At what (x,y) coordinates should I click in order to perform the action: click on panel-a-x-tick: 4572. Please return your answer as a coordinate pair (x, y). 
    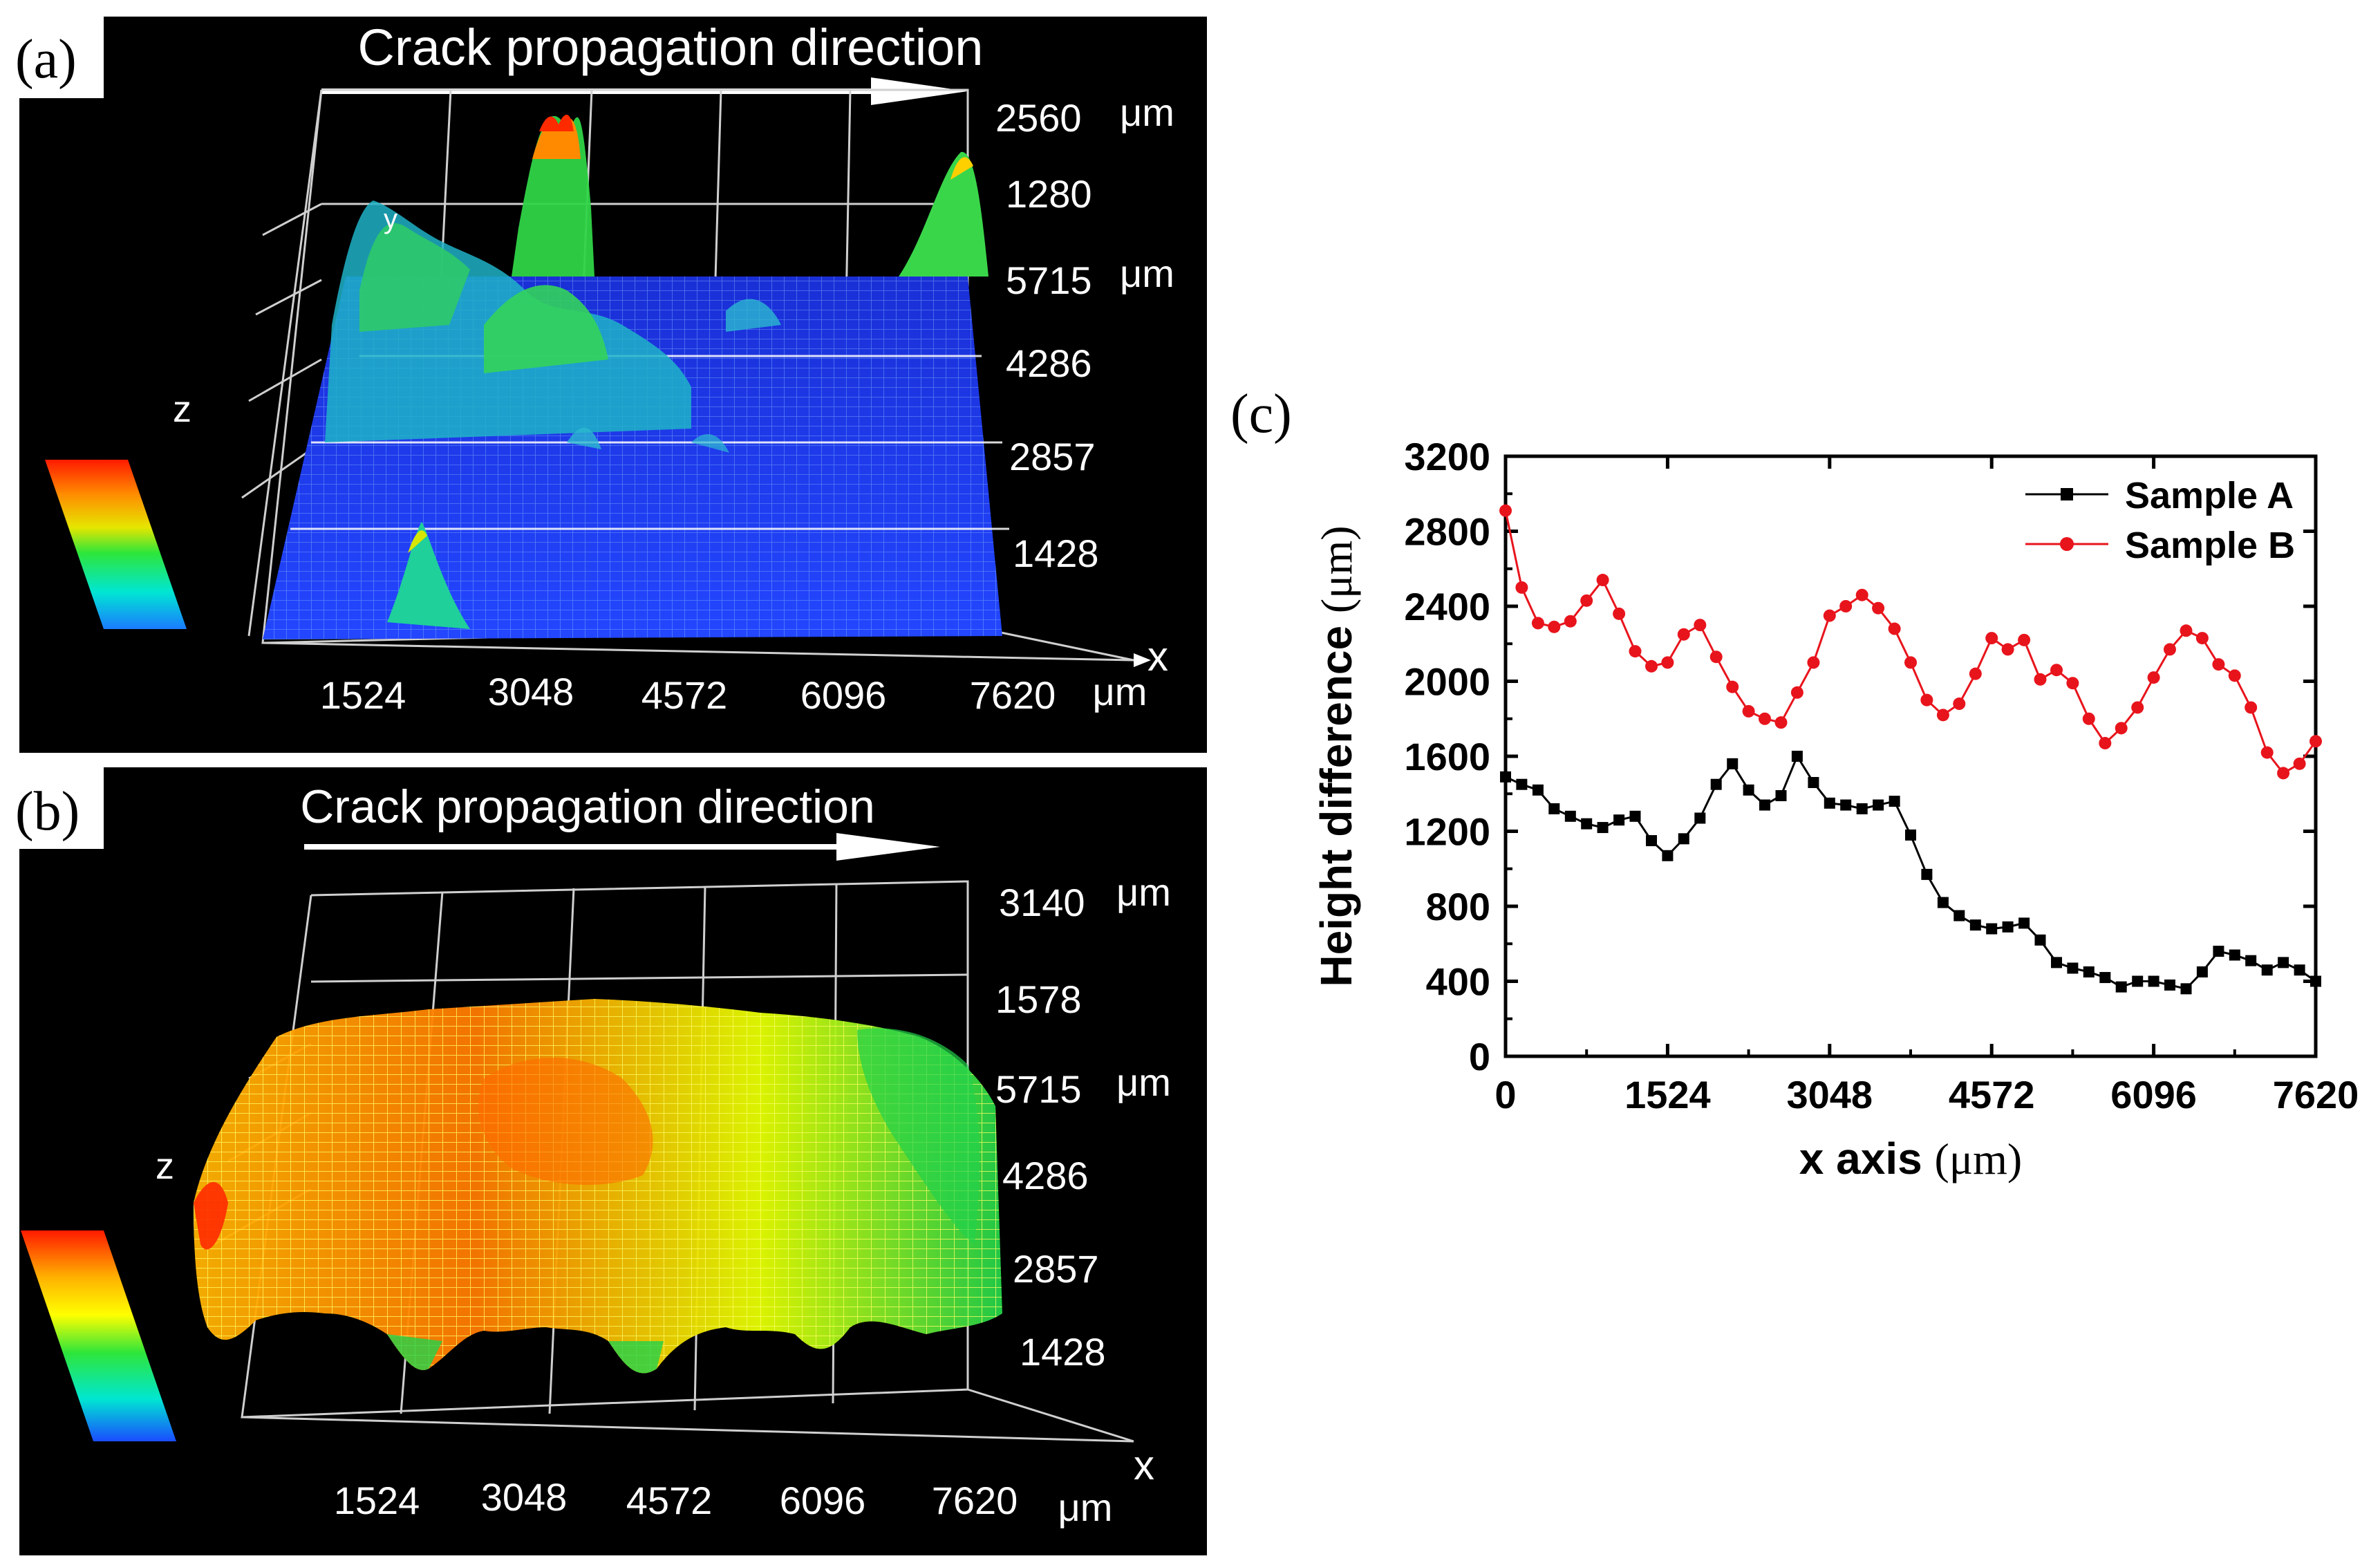
    Looking at the image, I should click on (684, 695).